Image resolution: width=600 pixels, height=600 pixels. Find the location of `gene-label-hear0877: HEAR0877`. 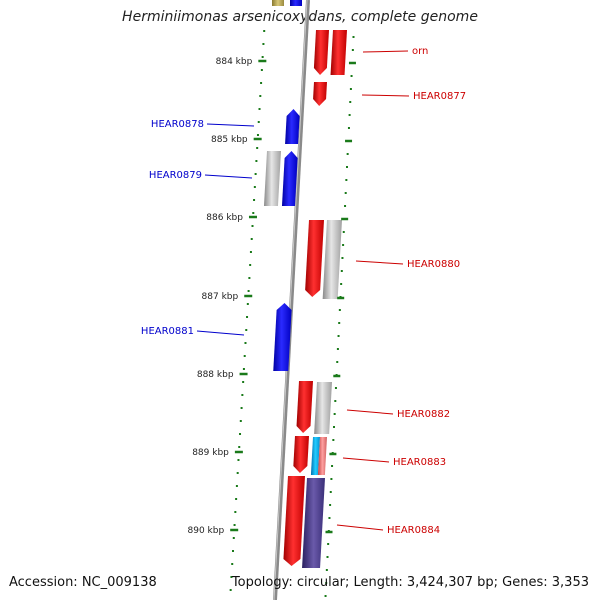

gene-label-hear0877: HEAR0877 is located at coordinates (439, 96).